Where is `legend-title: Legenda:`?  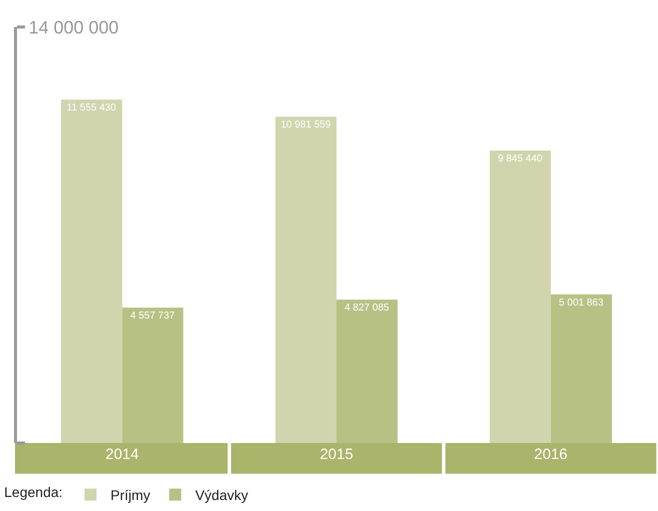 legend-title: Legenda: is located at coordinates (33, 492).